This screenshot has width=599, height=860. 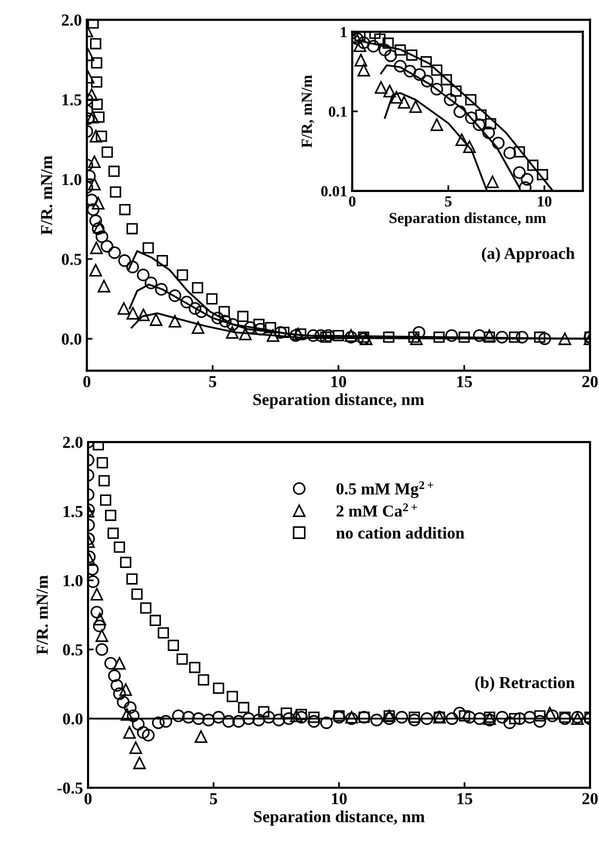 What do you see at coordinates (343, 32) in the screenshot?
I see `y-tick-label: 1` at bounding box center [343, 32].